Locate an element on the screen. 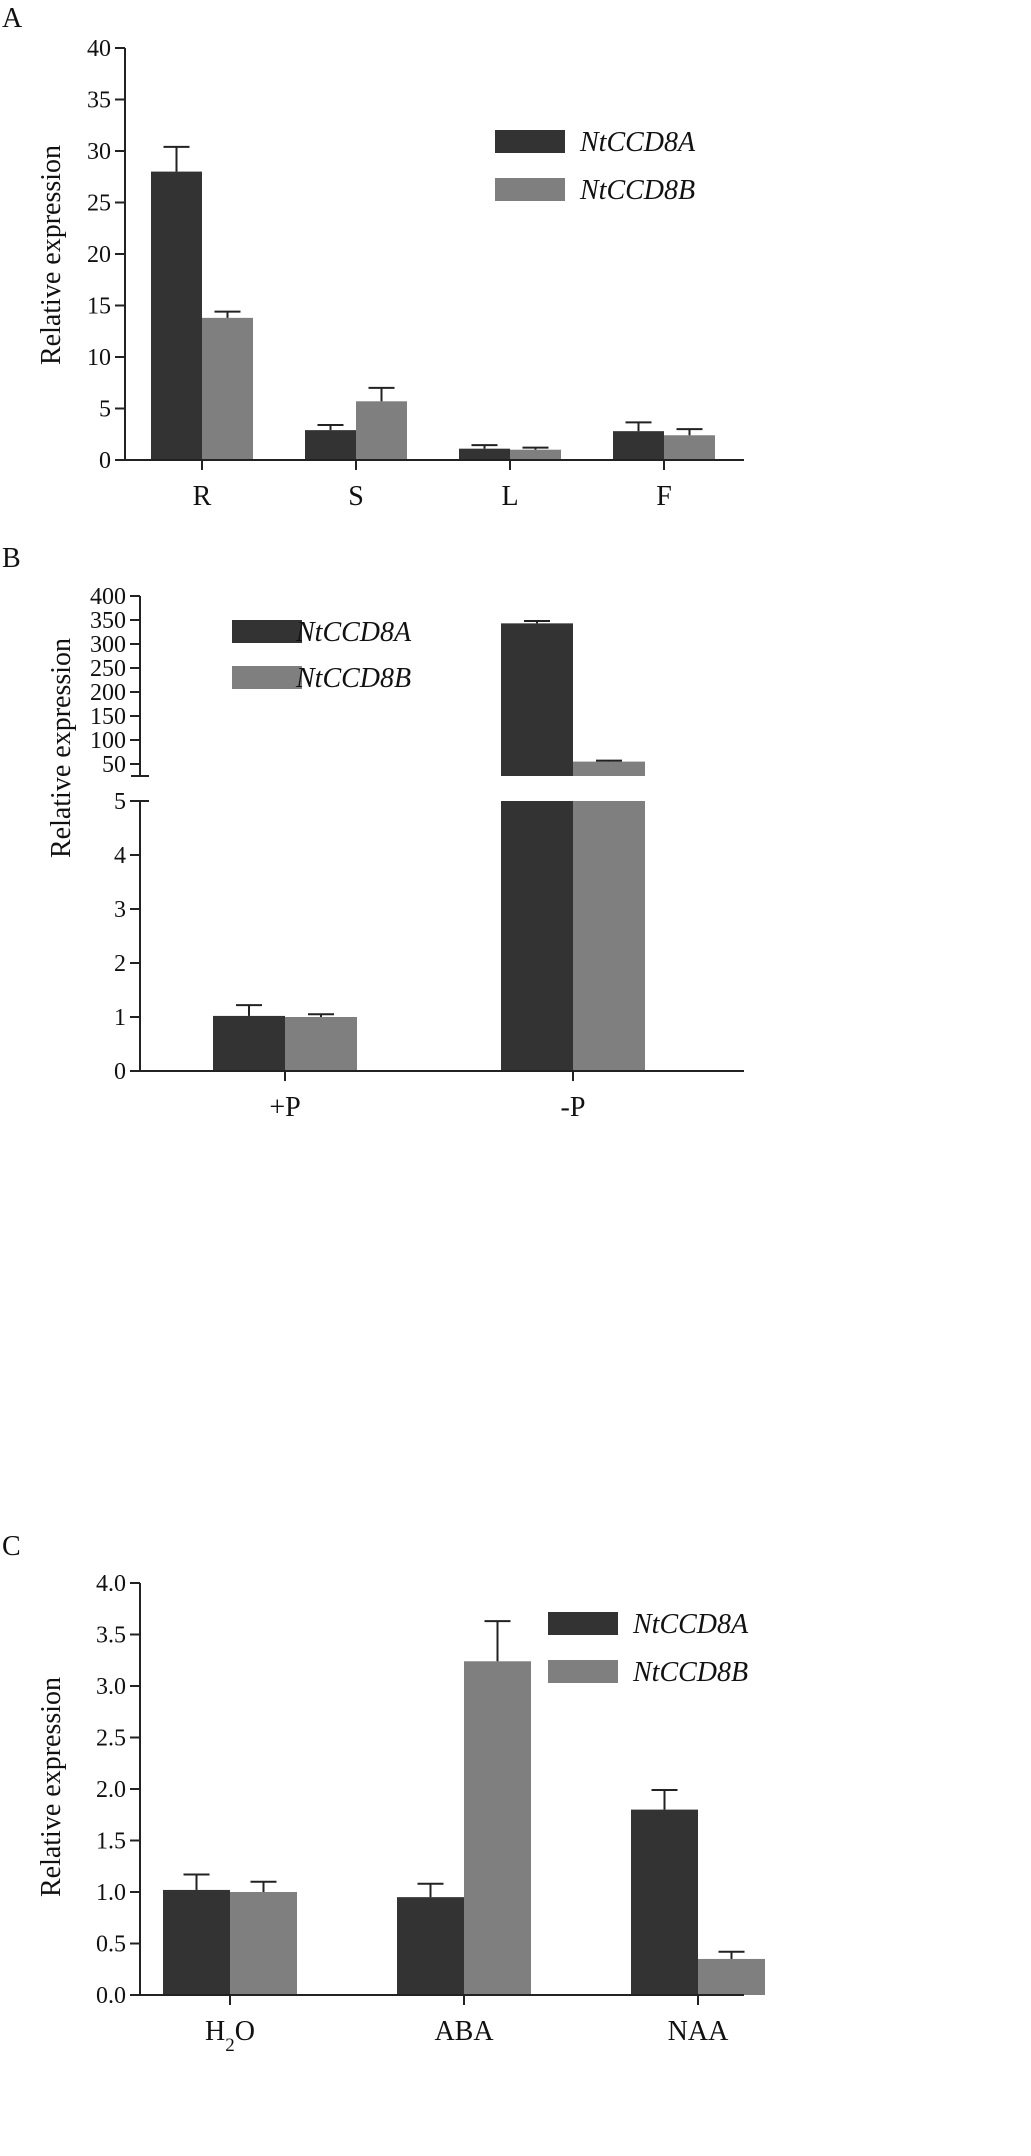 The height and width of the screenshot is (2156, 1031). a-ytick-label: 25 is located at coordinates (99, 204).